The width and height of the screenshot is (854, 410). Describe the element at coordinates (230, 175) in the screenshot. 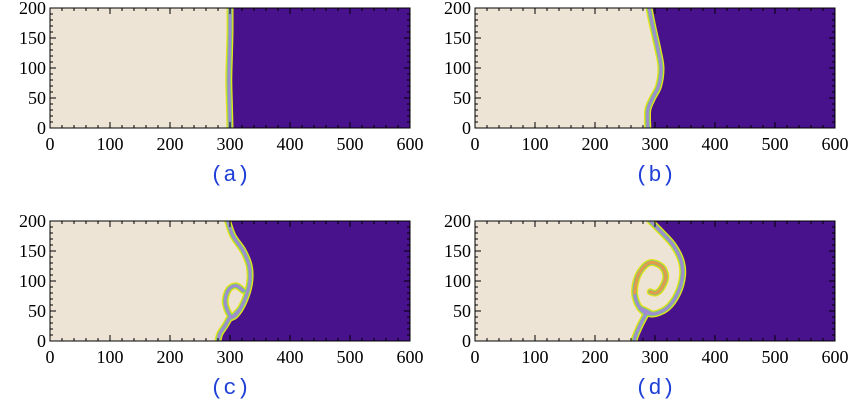

I see `panel-label: (a)` at that location.